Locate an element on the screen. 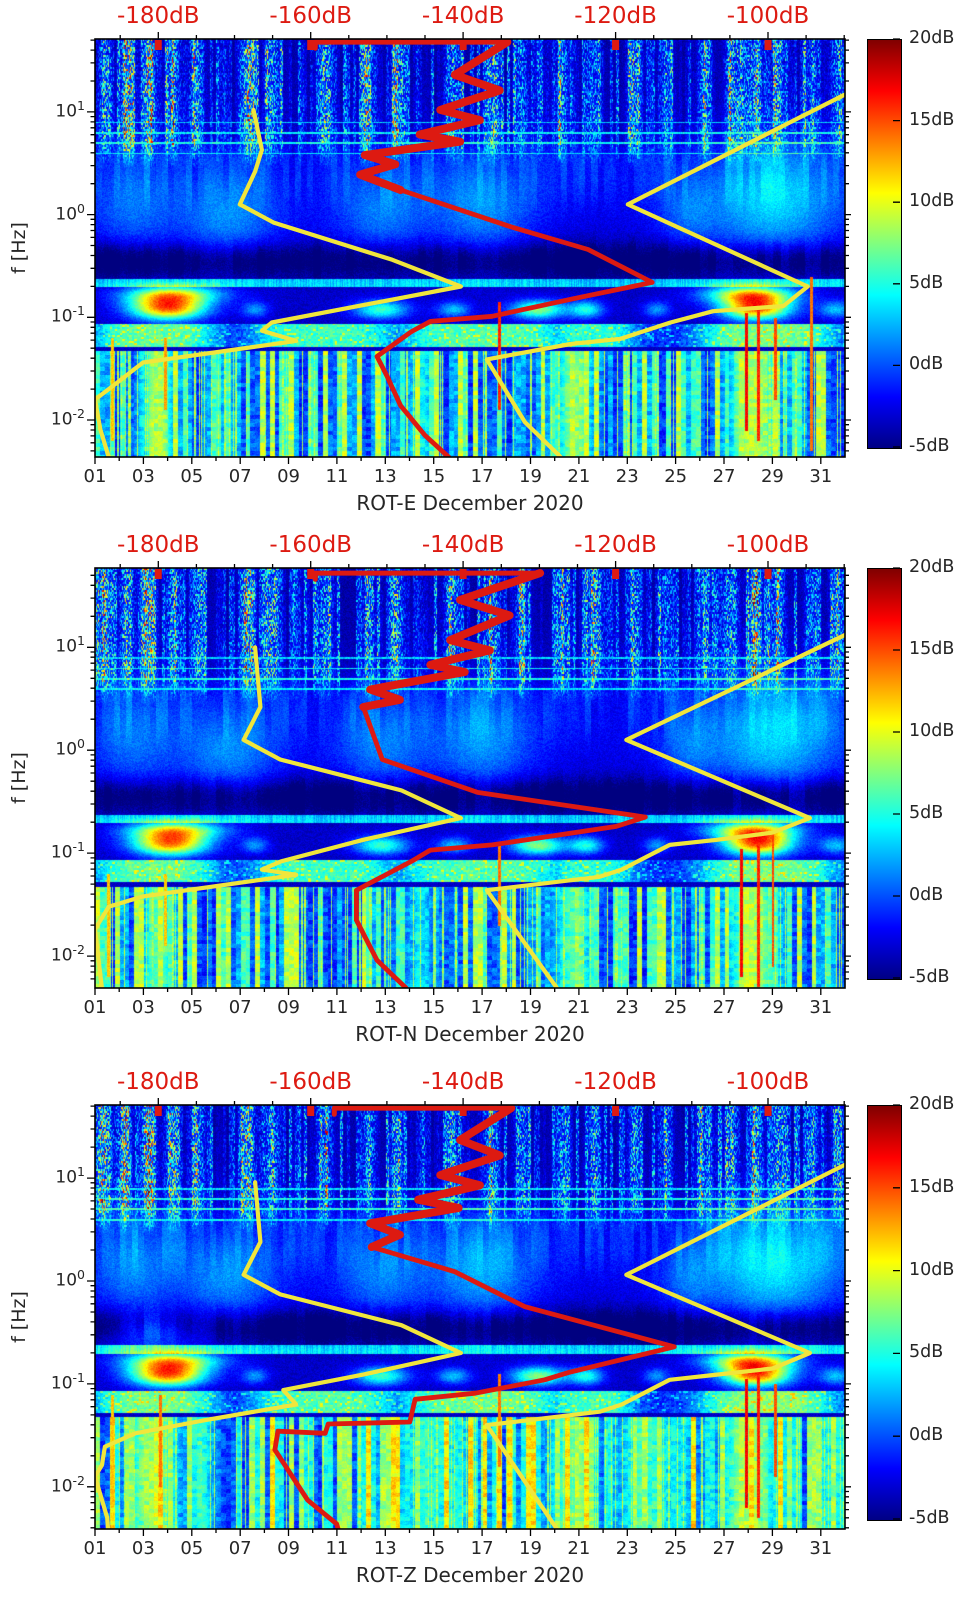 The width and height of the screenshot is (962, 1599). panel-title-rot-n: ROT-N December 2020 is located at coordinates (470, 1034).